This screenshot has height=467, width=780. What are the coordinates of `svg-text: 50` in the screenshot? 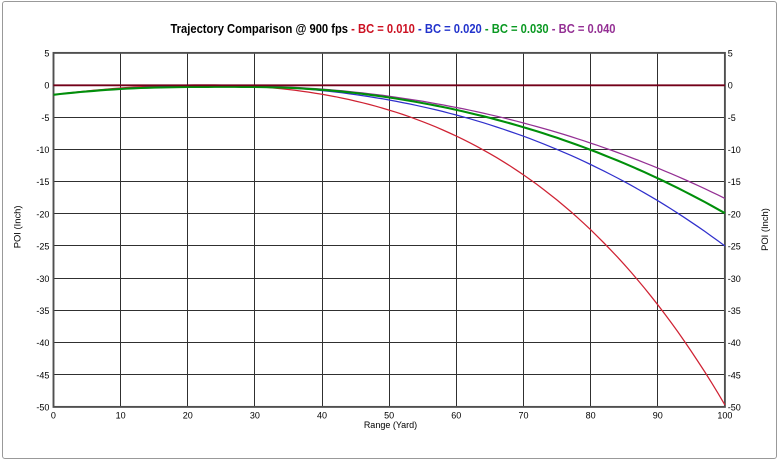 It's located at (389, 416).